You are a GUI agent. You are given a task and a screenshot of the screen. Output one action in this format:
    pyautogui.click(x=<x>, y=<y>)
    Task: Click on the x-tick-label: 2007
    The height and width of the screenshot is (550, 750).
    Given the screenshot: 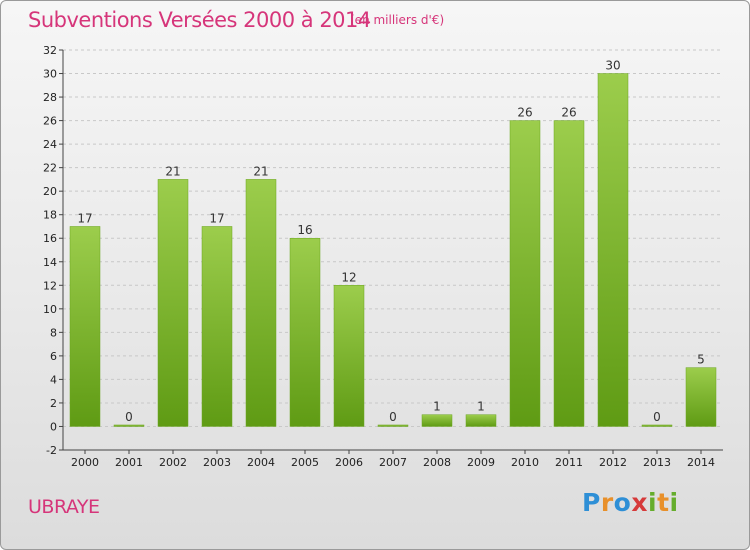 What is the action you would take?
    pyautogui.click(x=393, y=462)
    